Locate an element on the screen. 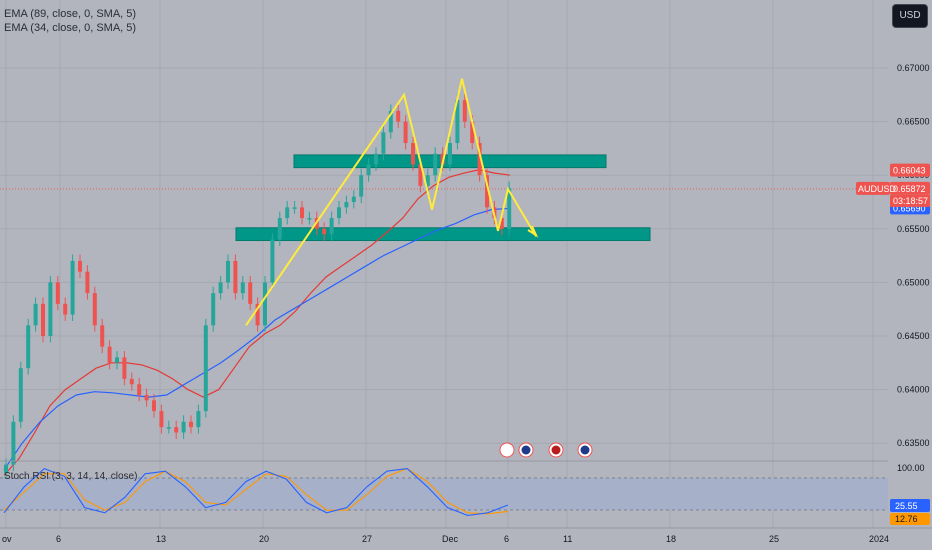  us-flag-icon is located at coordinates (556, 450).